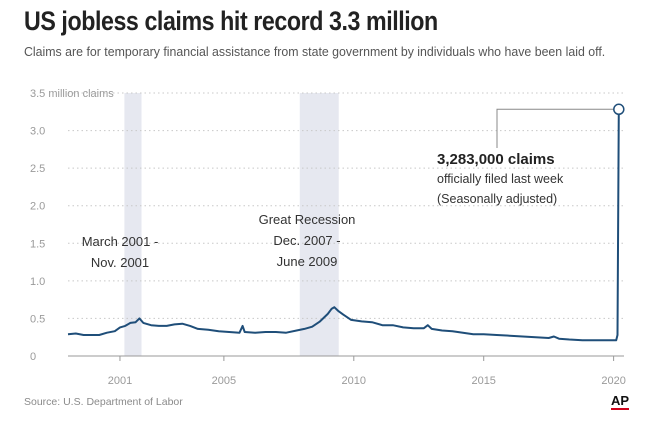 The width and height of the screenshot is (648, 421). What do you see at coordinates (500, 179) in the screenshot?
I see `callout-detail: officially filed last week` at bounding box center [500, 179].